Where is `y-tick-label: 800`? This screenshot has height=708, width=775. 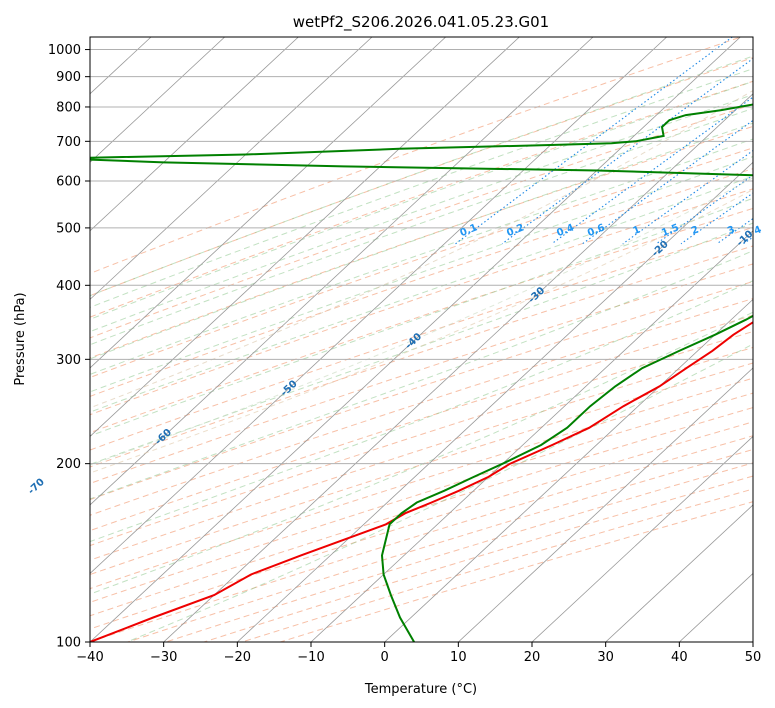
y-tick-label: 800 is located at coordinates (68, 107).